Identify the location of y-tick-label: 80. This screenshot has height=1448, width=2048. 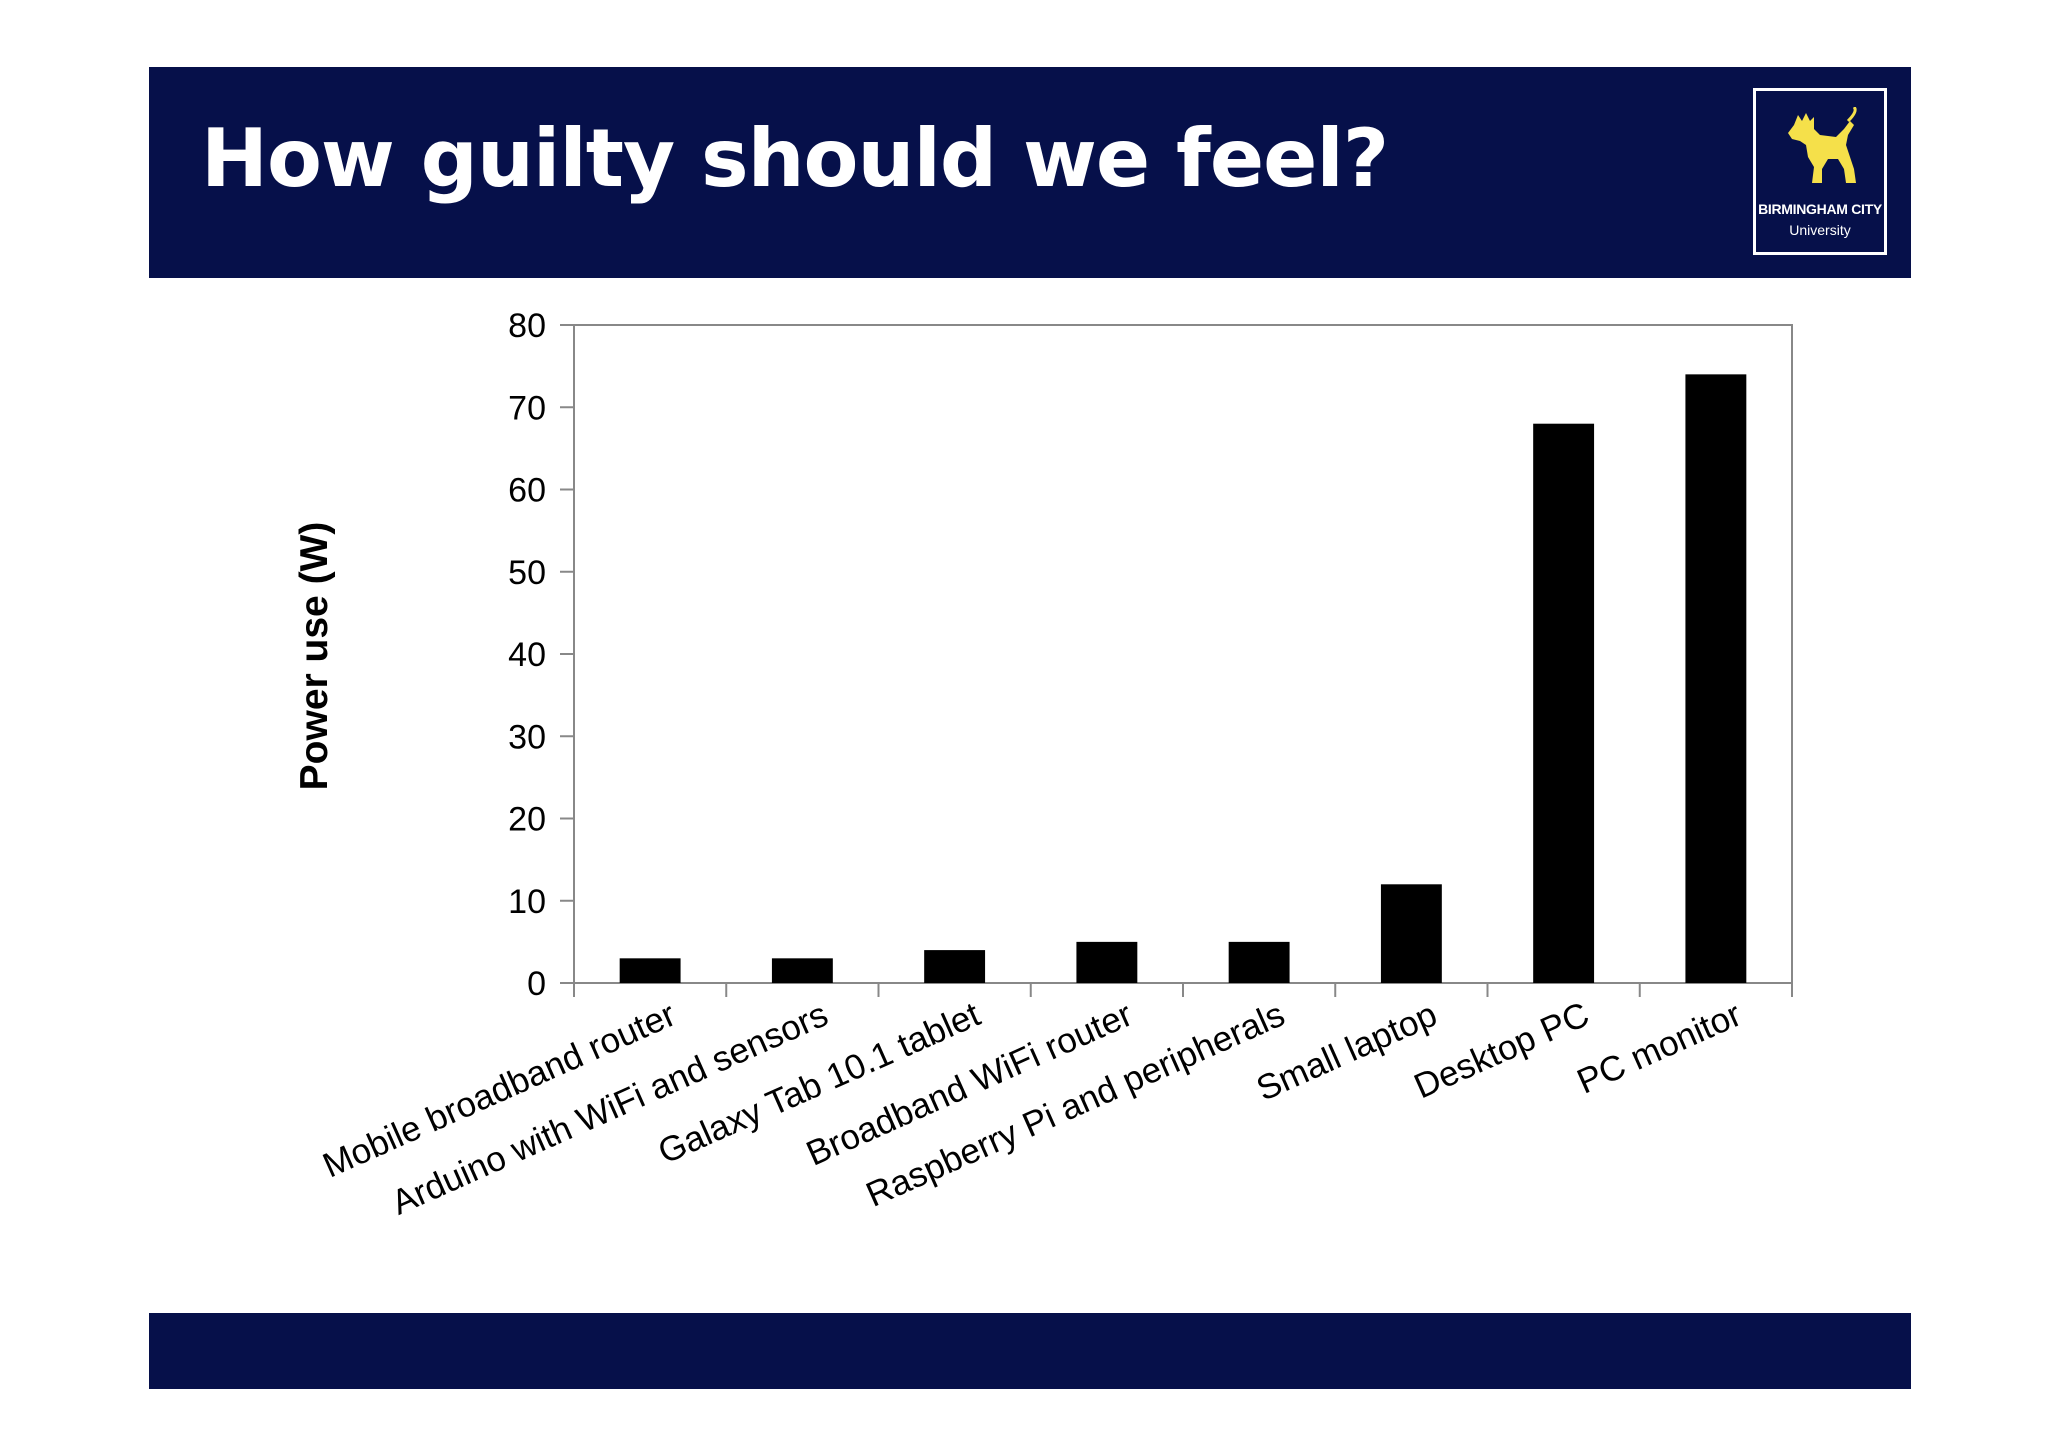
(527, 326).